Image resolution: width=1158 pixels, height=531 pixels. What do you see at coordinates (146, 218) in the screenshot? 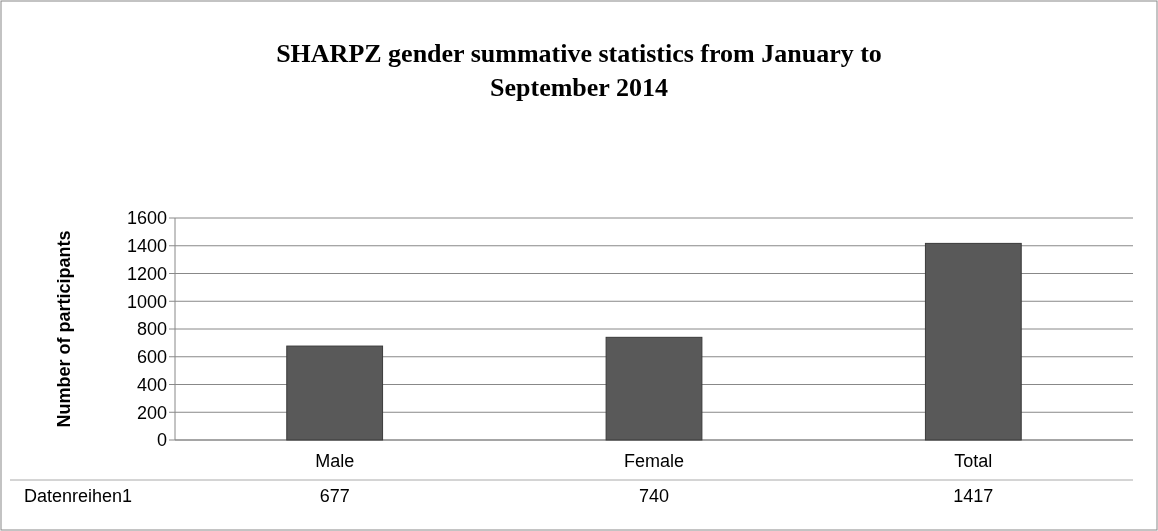
I see `y-tick-label: 1600` at bounding box center [146, 218].